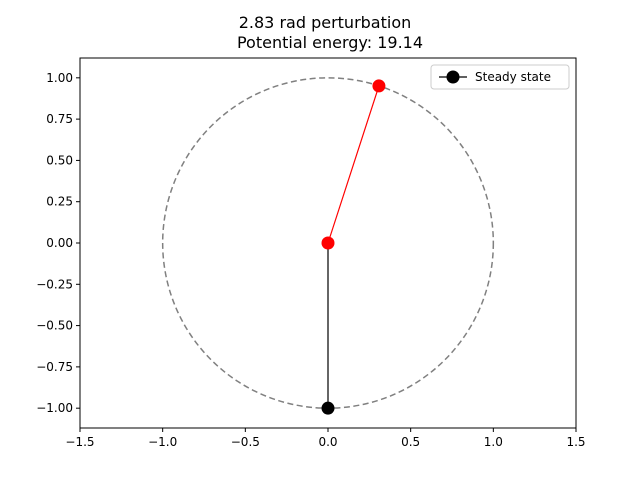 The height and width of the screenshot is (480, 640). I want to click on x-tick-label-6: 1.5, so click(575, 442).